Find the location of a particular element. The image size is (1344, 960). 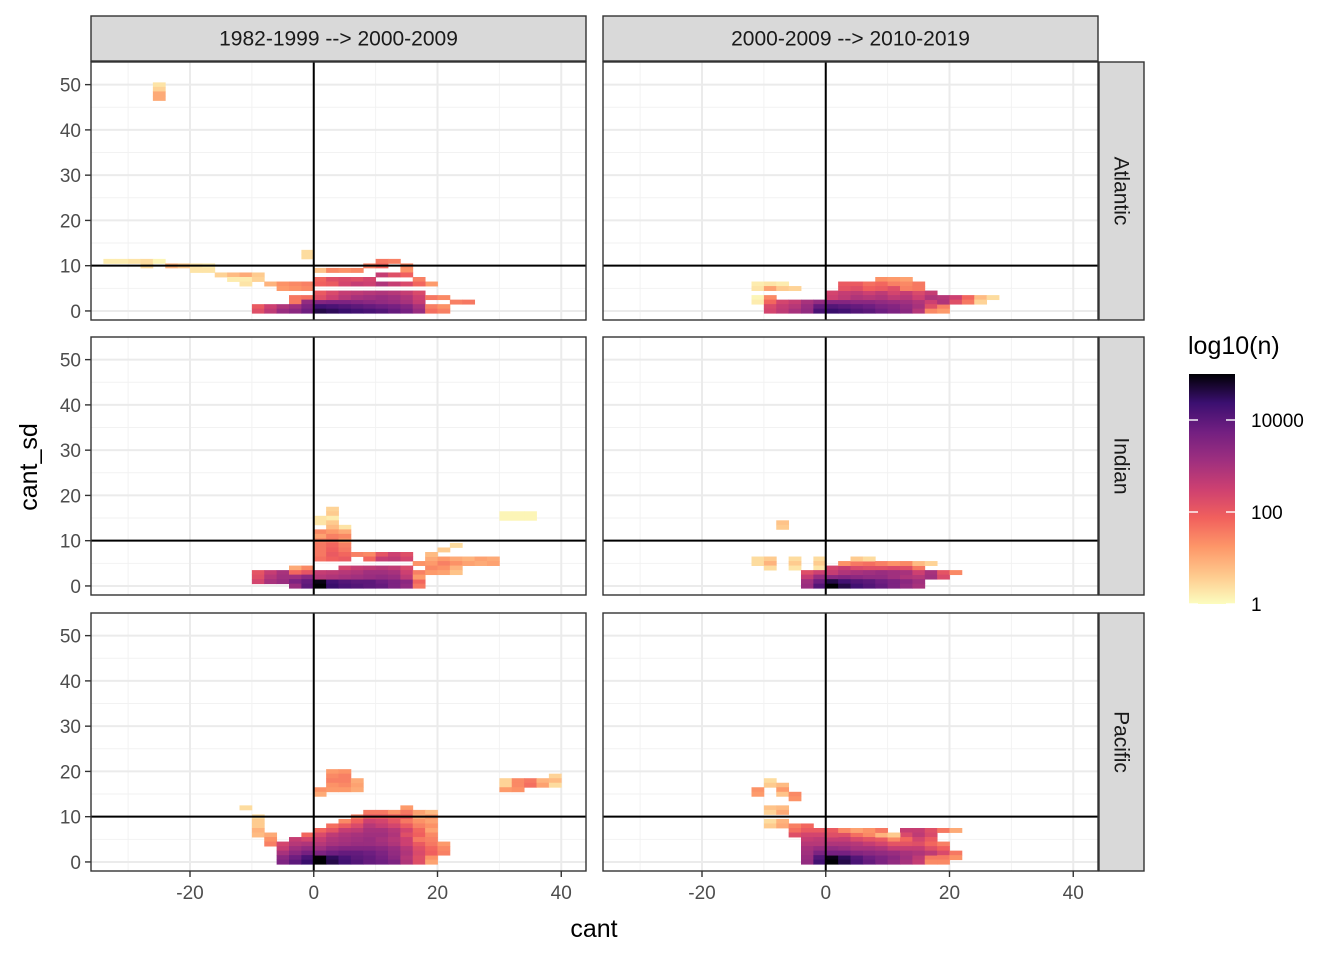

x-tick-label: 20 is located at coordinates (437, 893).